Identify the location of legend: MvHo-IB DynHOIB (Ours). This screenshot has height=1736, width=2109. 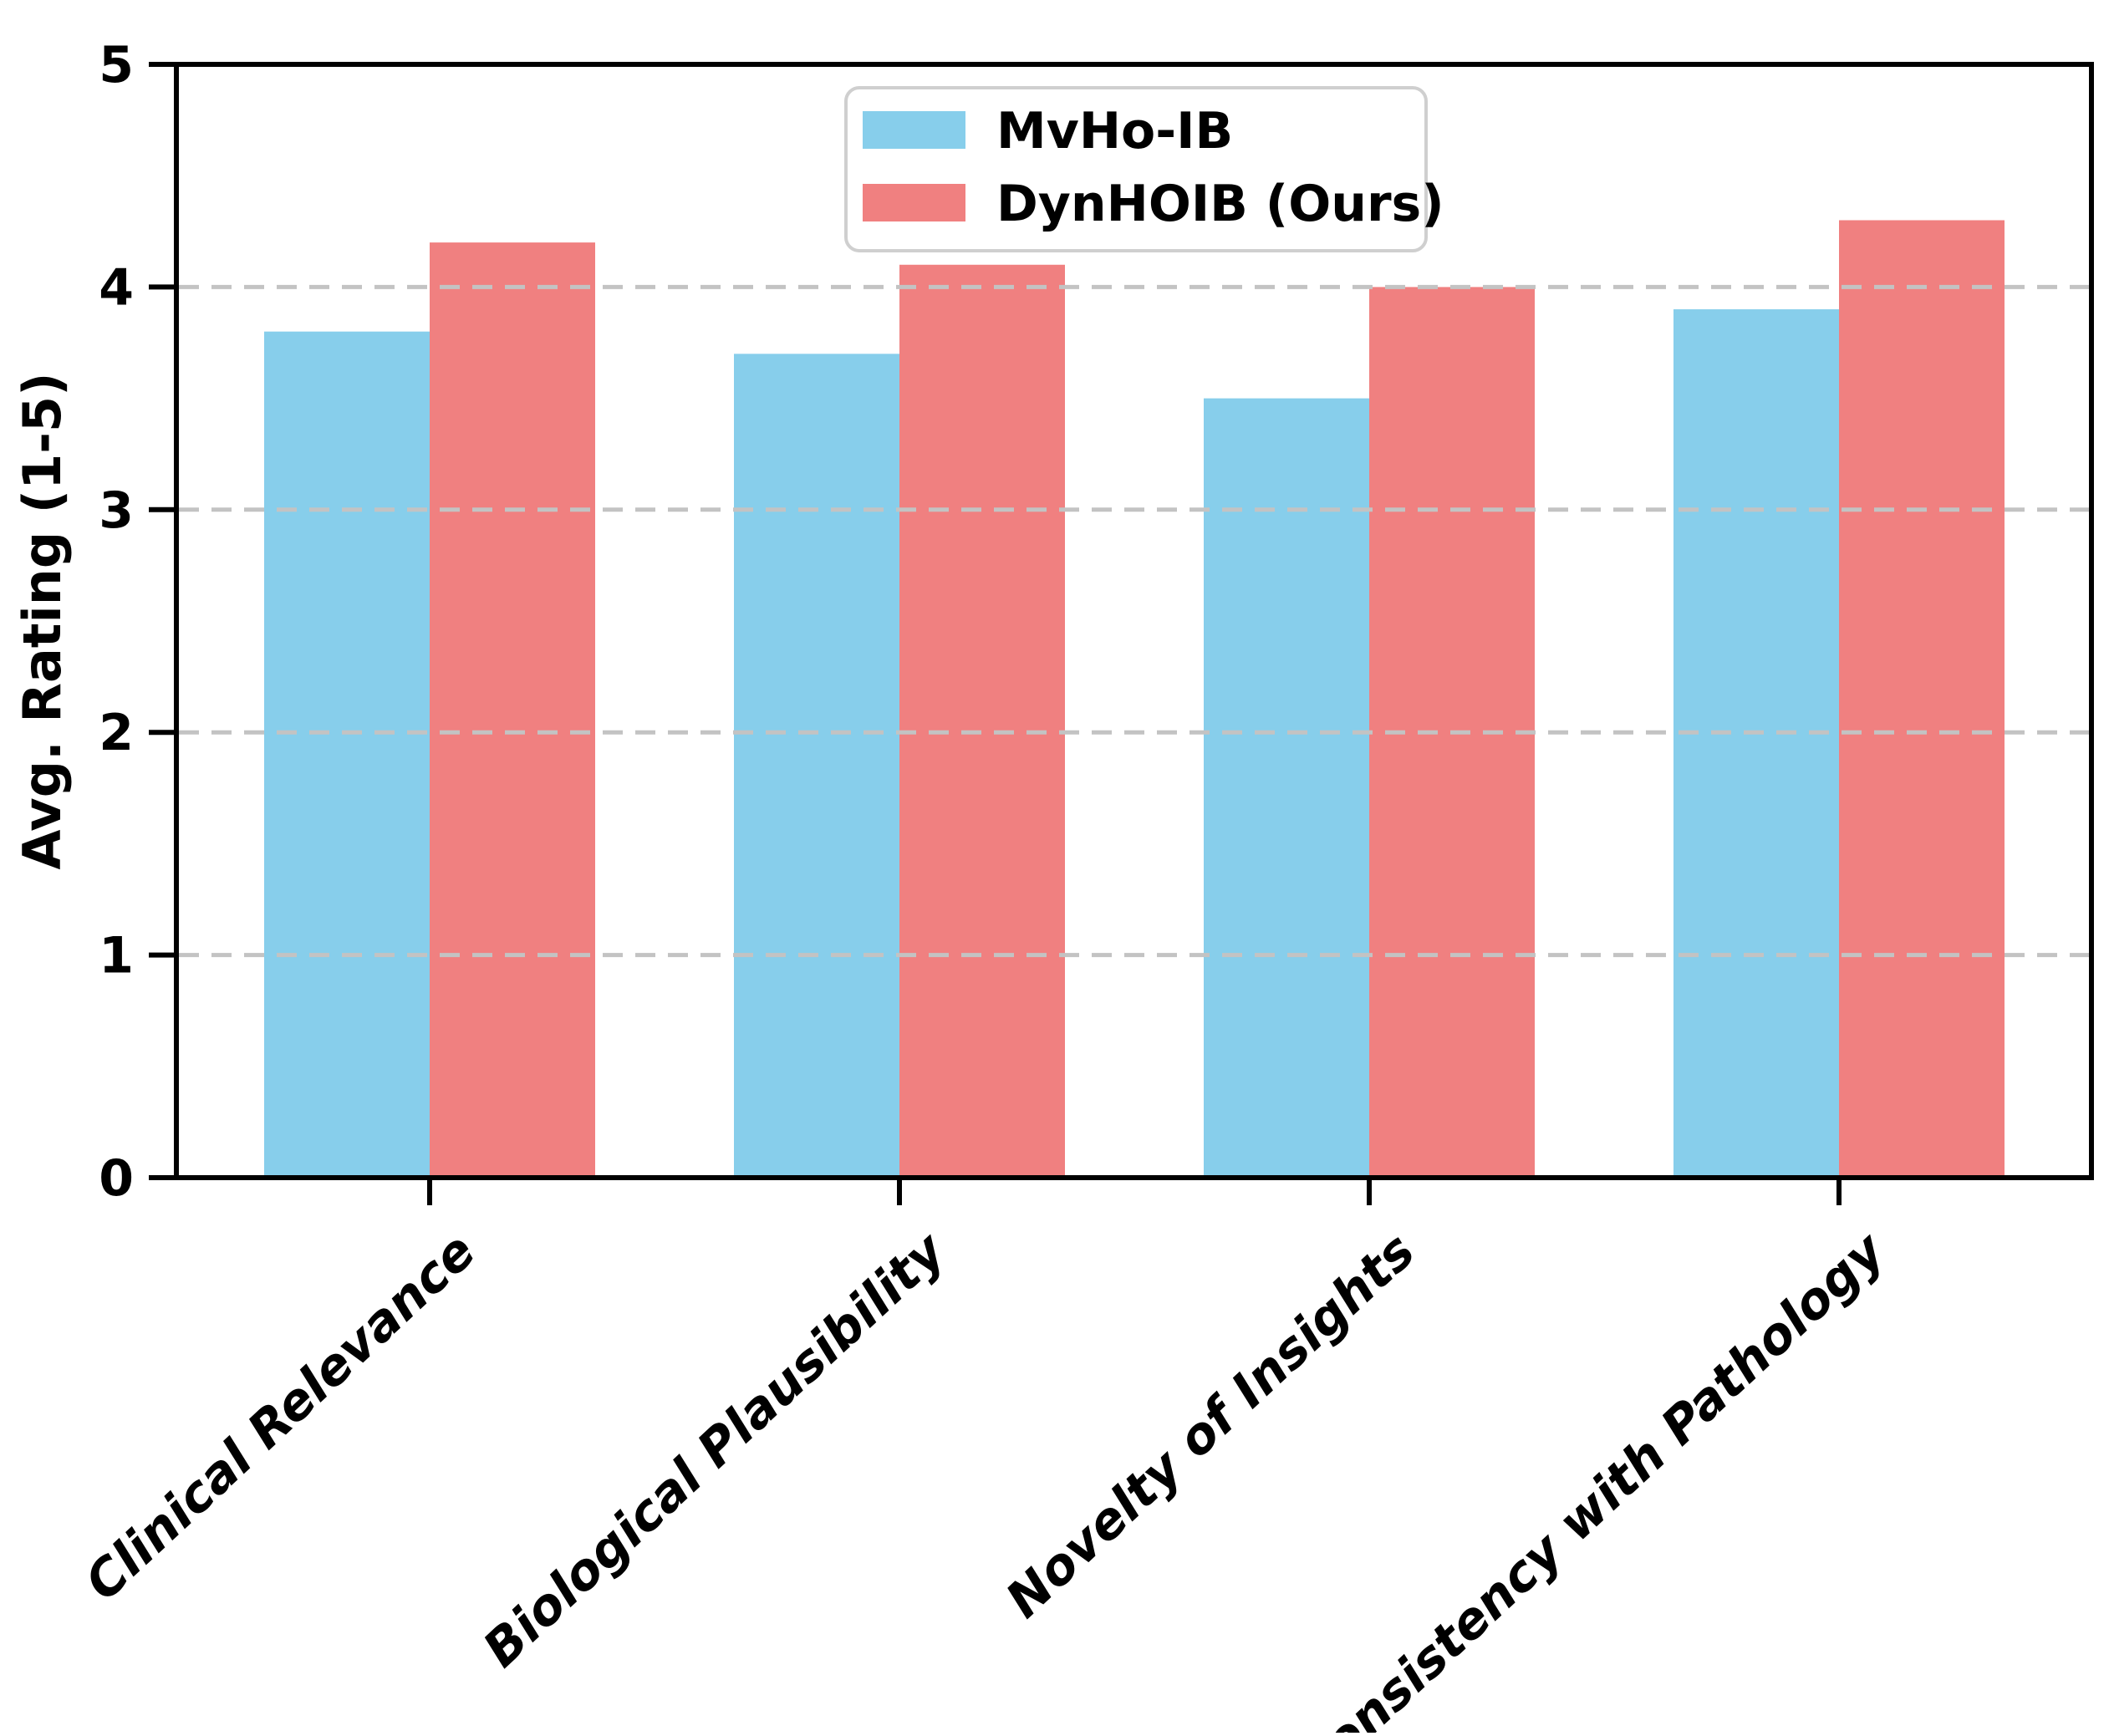
(1144, 169).